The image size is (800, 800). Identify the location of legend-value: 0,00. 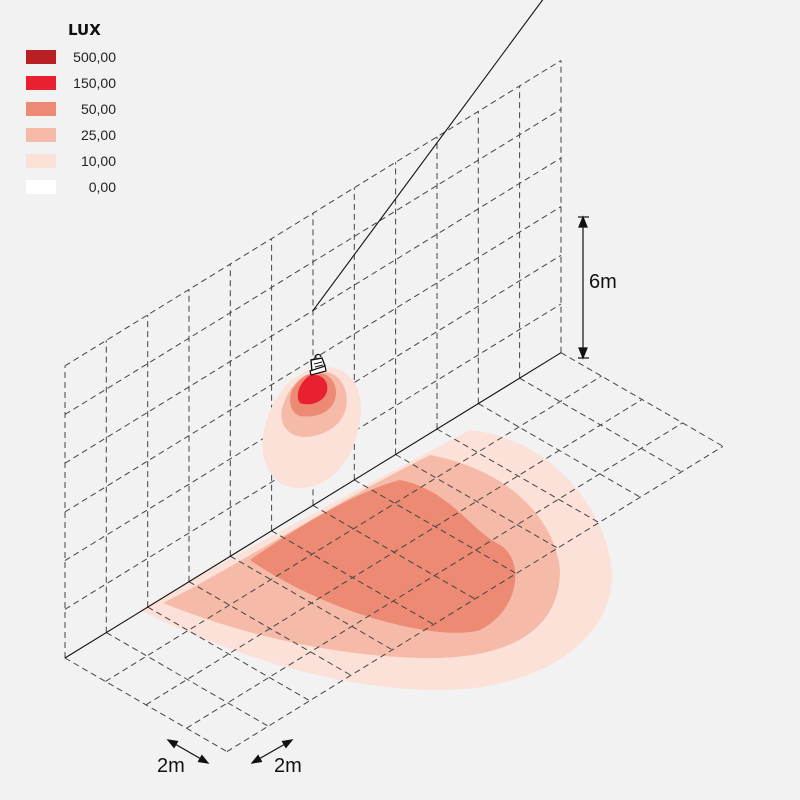
(102, 187).